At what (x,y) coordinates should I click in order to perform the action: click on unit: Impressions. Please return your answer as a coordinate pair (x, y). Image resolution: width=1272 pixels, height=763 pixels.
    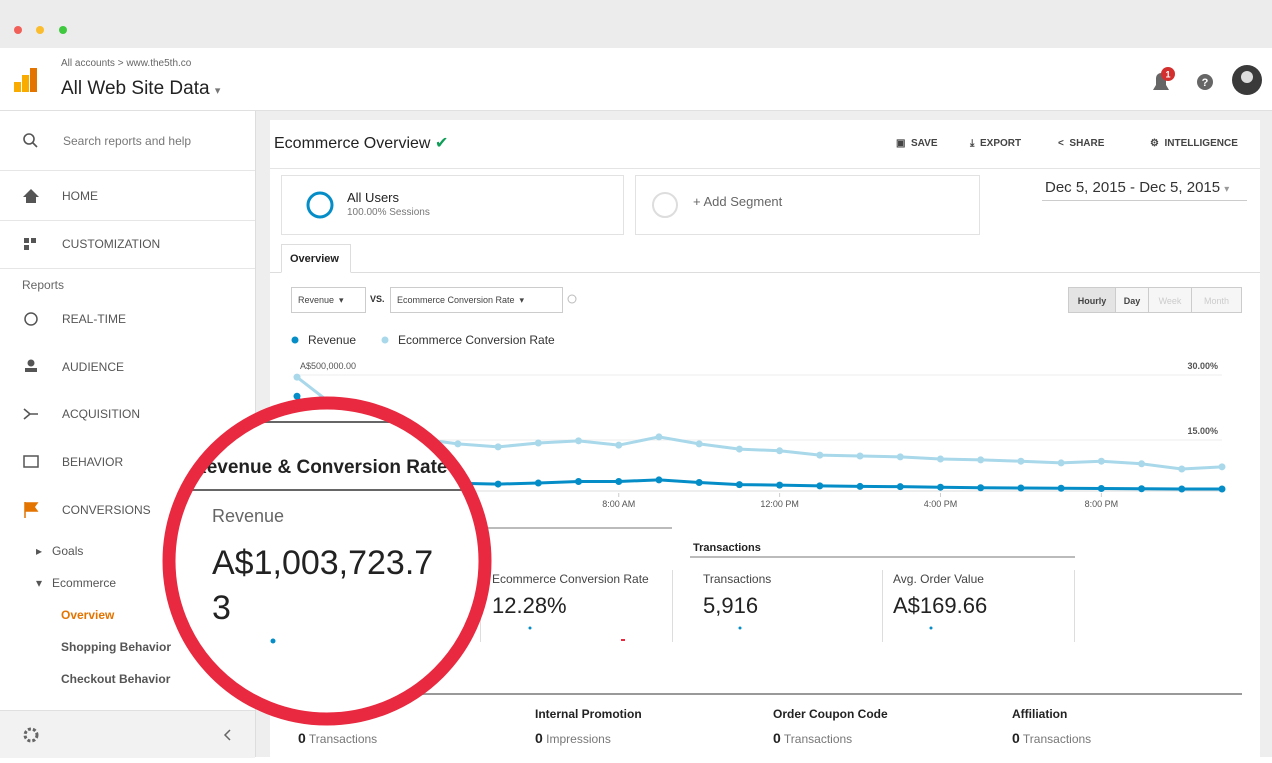
    Looking at the image, I should click on (578, 739).